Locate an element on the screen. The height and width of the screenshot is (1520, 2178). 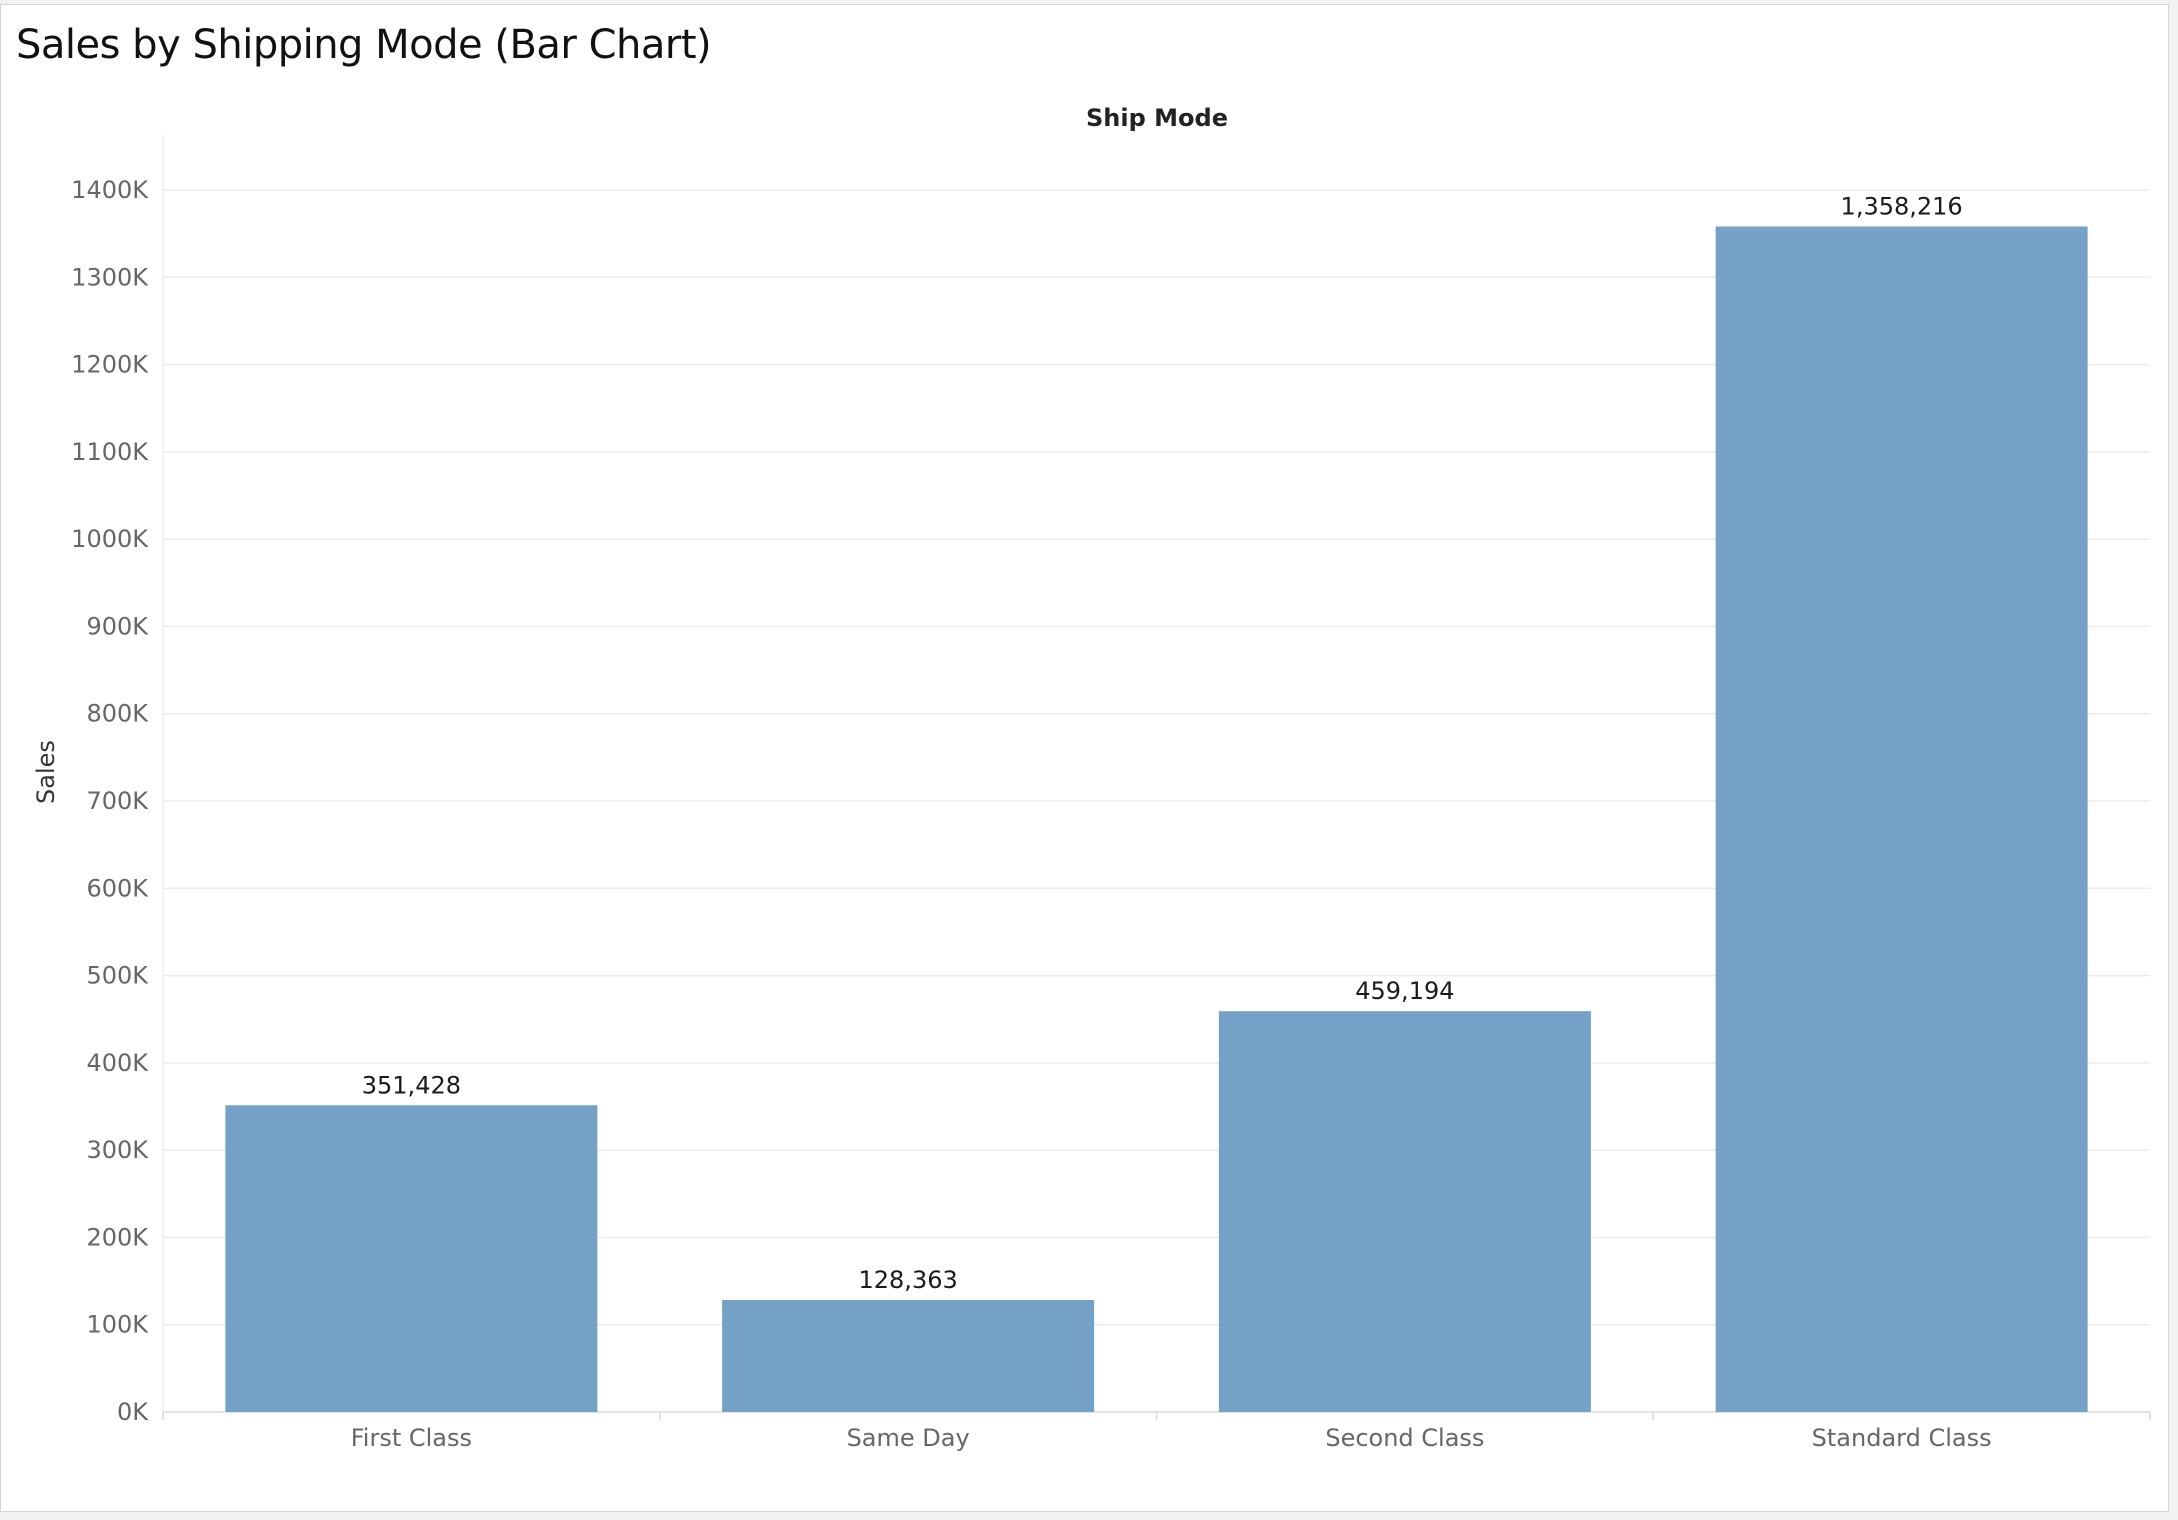
x-tick-label: Same Day is located at coordinates (908, 1438).